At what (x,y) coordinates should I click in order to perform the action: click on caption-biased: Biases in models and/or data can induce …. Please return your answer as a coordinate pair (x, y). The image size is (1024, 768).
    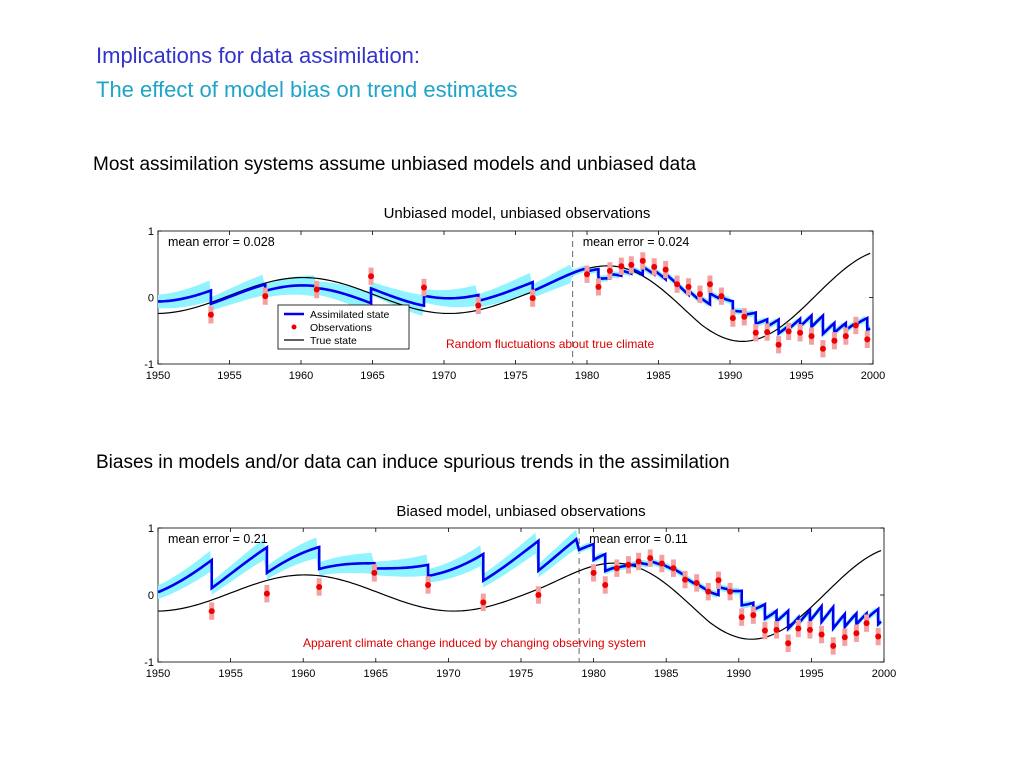
    Looking at the image, I should click on (413, 462).